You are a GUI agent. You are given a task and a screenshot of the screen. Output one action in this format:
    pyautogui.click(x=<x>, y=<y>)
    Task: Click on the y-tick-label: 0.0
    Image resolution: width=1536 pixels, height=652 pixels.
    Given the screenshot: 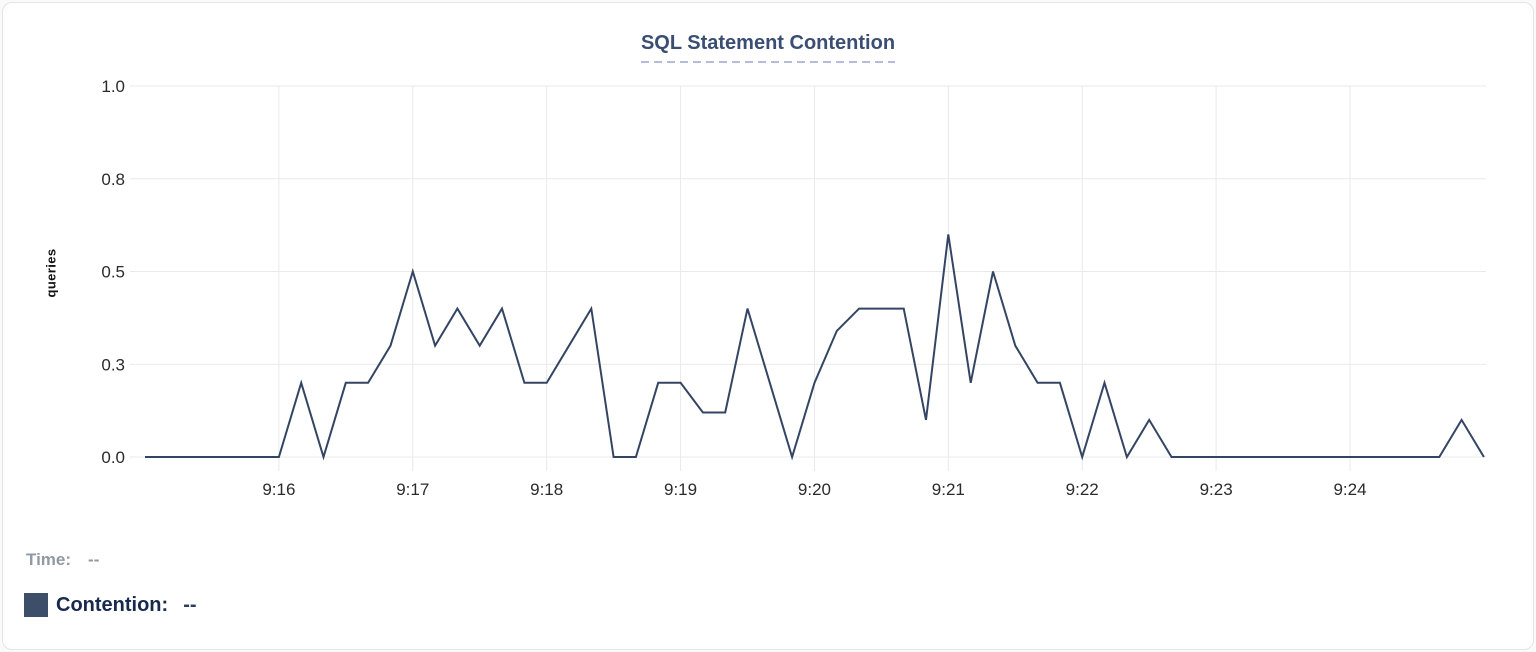 What is the action you would take?
    pyautogui.click(x=113, y=457)
    